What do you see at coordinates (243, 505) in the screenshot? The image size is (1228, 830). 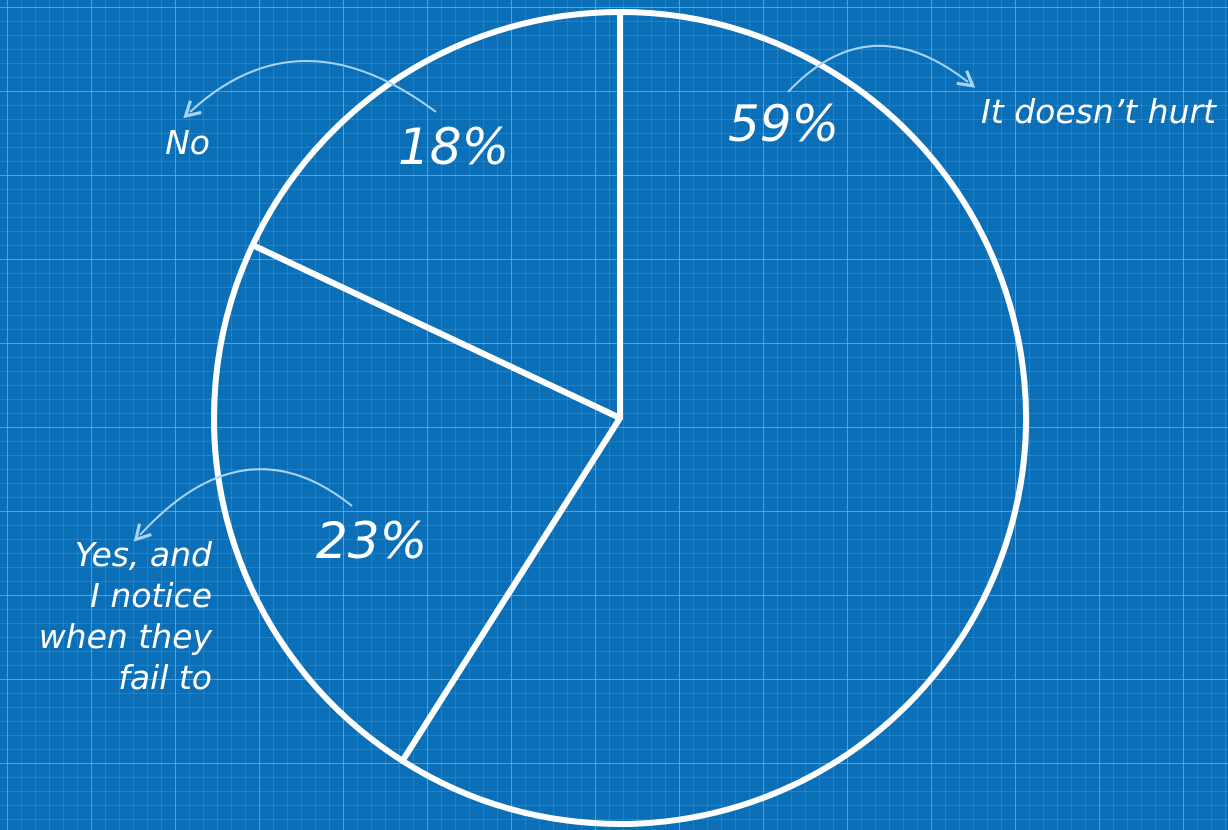 I see `pointer-arrow-yes-and-i-notice-when-they-fail-to` at bounding box center [243, 505].